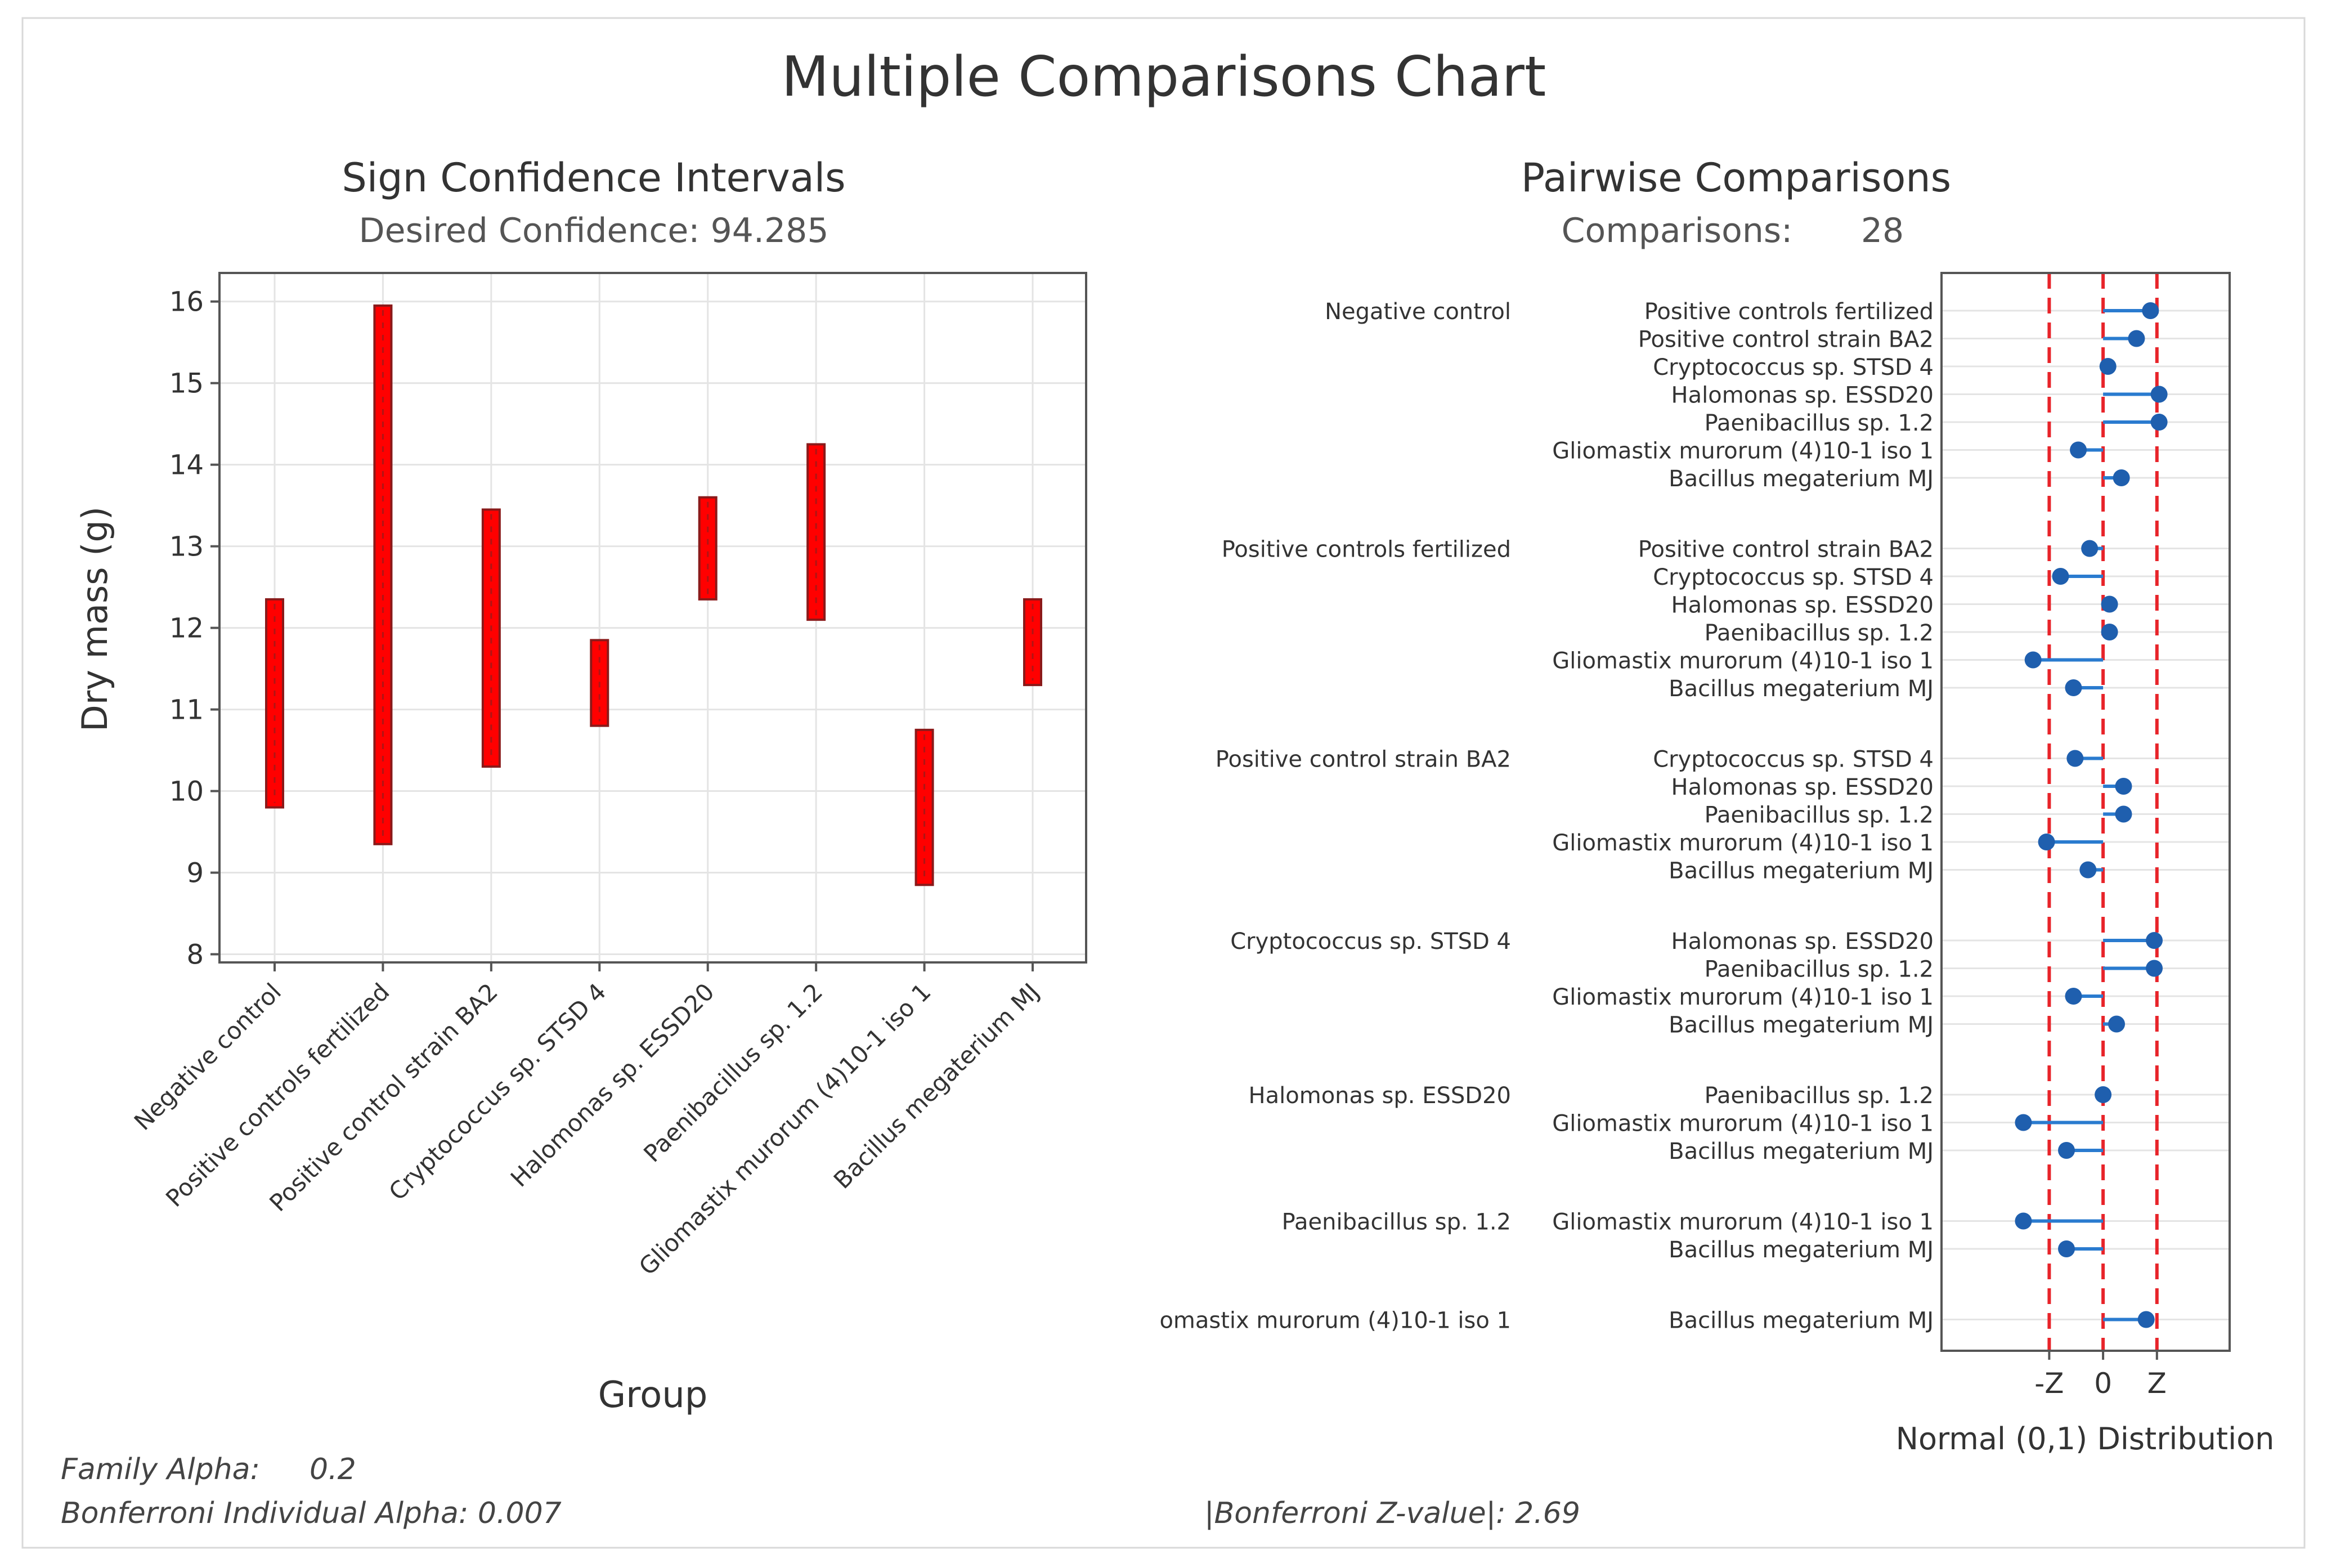 The image size is (2327, 1568). I want to click on y-tick-label: 12, so click(186, 628).